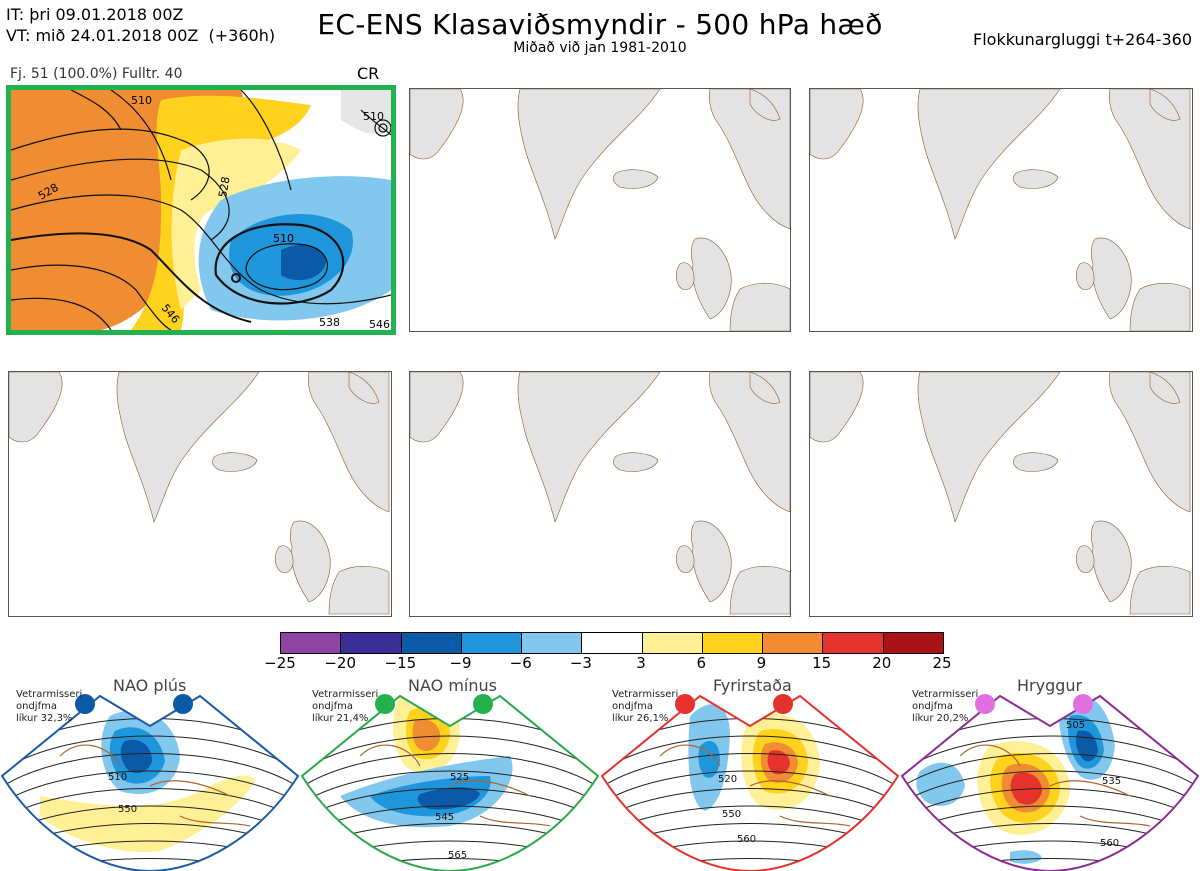 Image resolution: width=1200 pixels, height=871 pixels. I want to click on colorbar-tick-11: 25, so click(942, 663).